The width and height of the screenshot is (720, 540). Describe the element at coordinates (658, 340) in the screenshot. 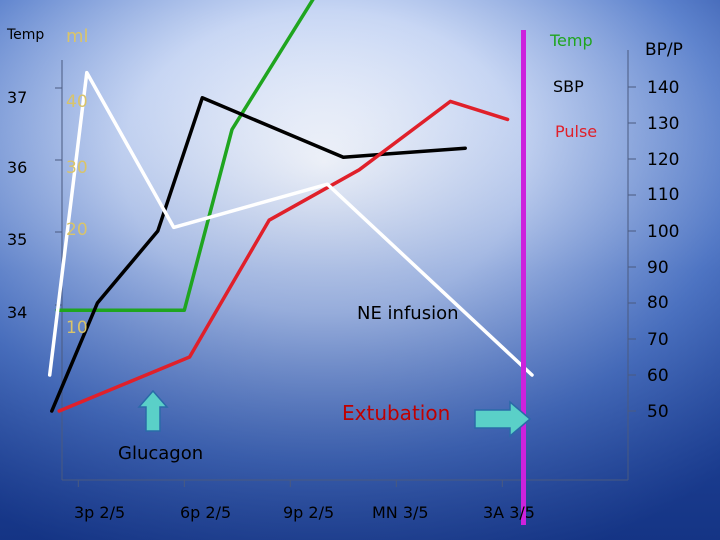

I see `bp-tick-label: 70` at that location.